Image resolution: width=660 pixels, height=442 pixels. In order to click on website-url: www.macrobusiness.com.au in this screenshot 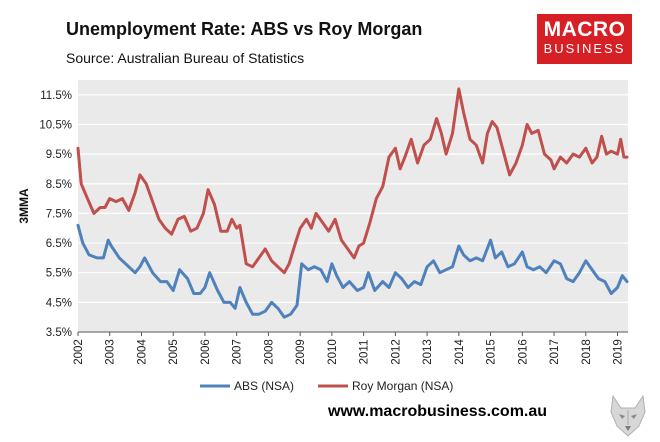, I will do `click(438, 411)`.